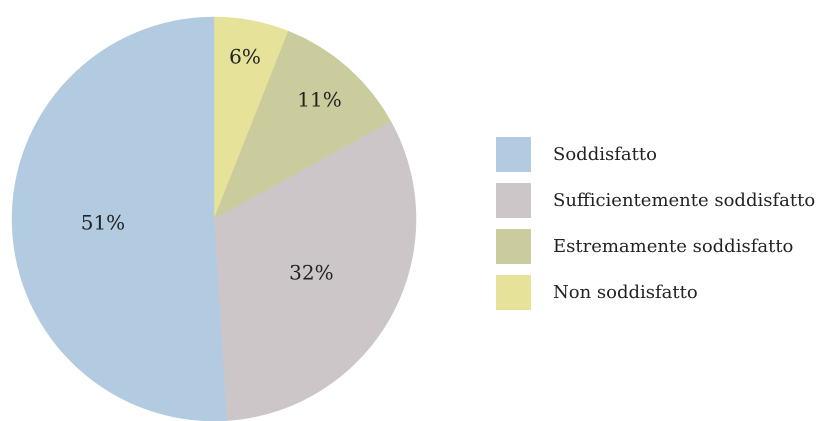 The image size is (819, 421). What do you see at coordinates (311, 273) in the screenshot?
I see `slice-value-label: 32%` at bounding box center [311, 273].